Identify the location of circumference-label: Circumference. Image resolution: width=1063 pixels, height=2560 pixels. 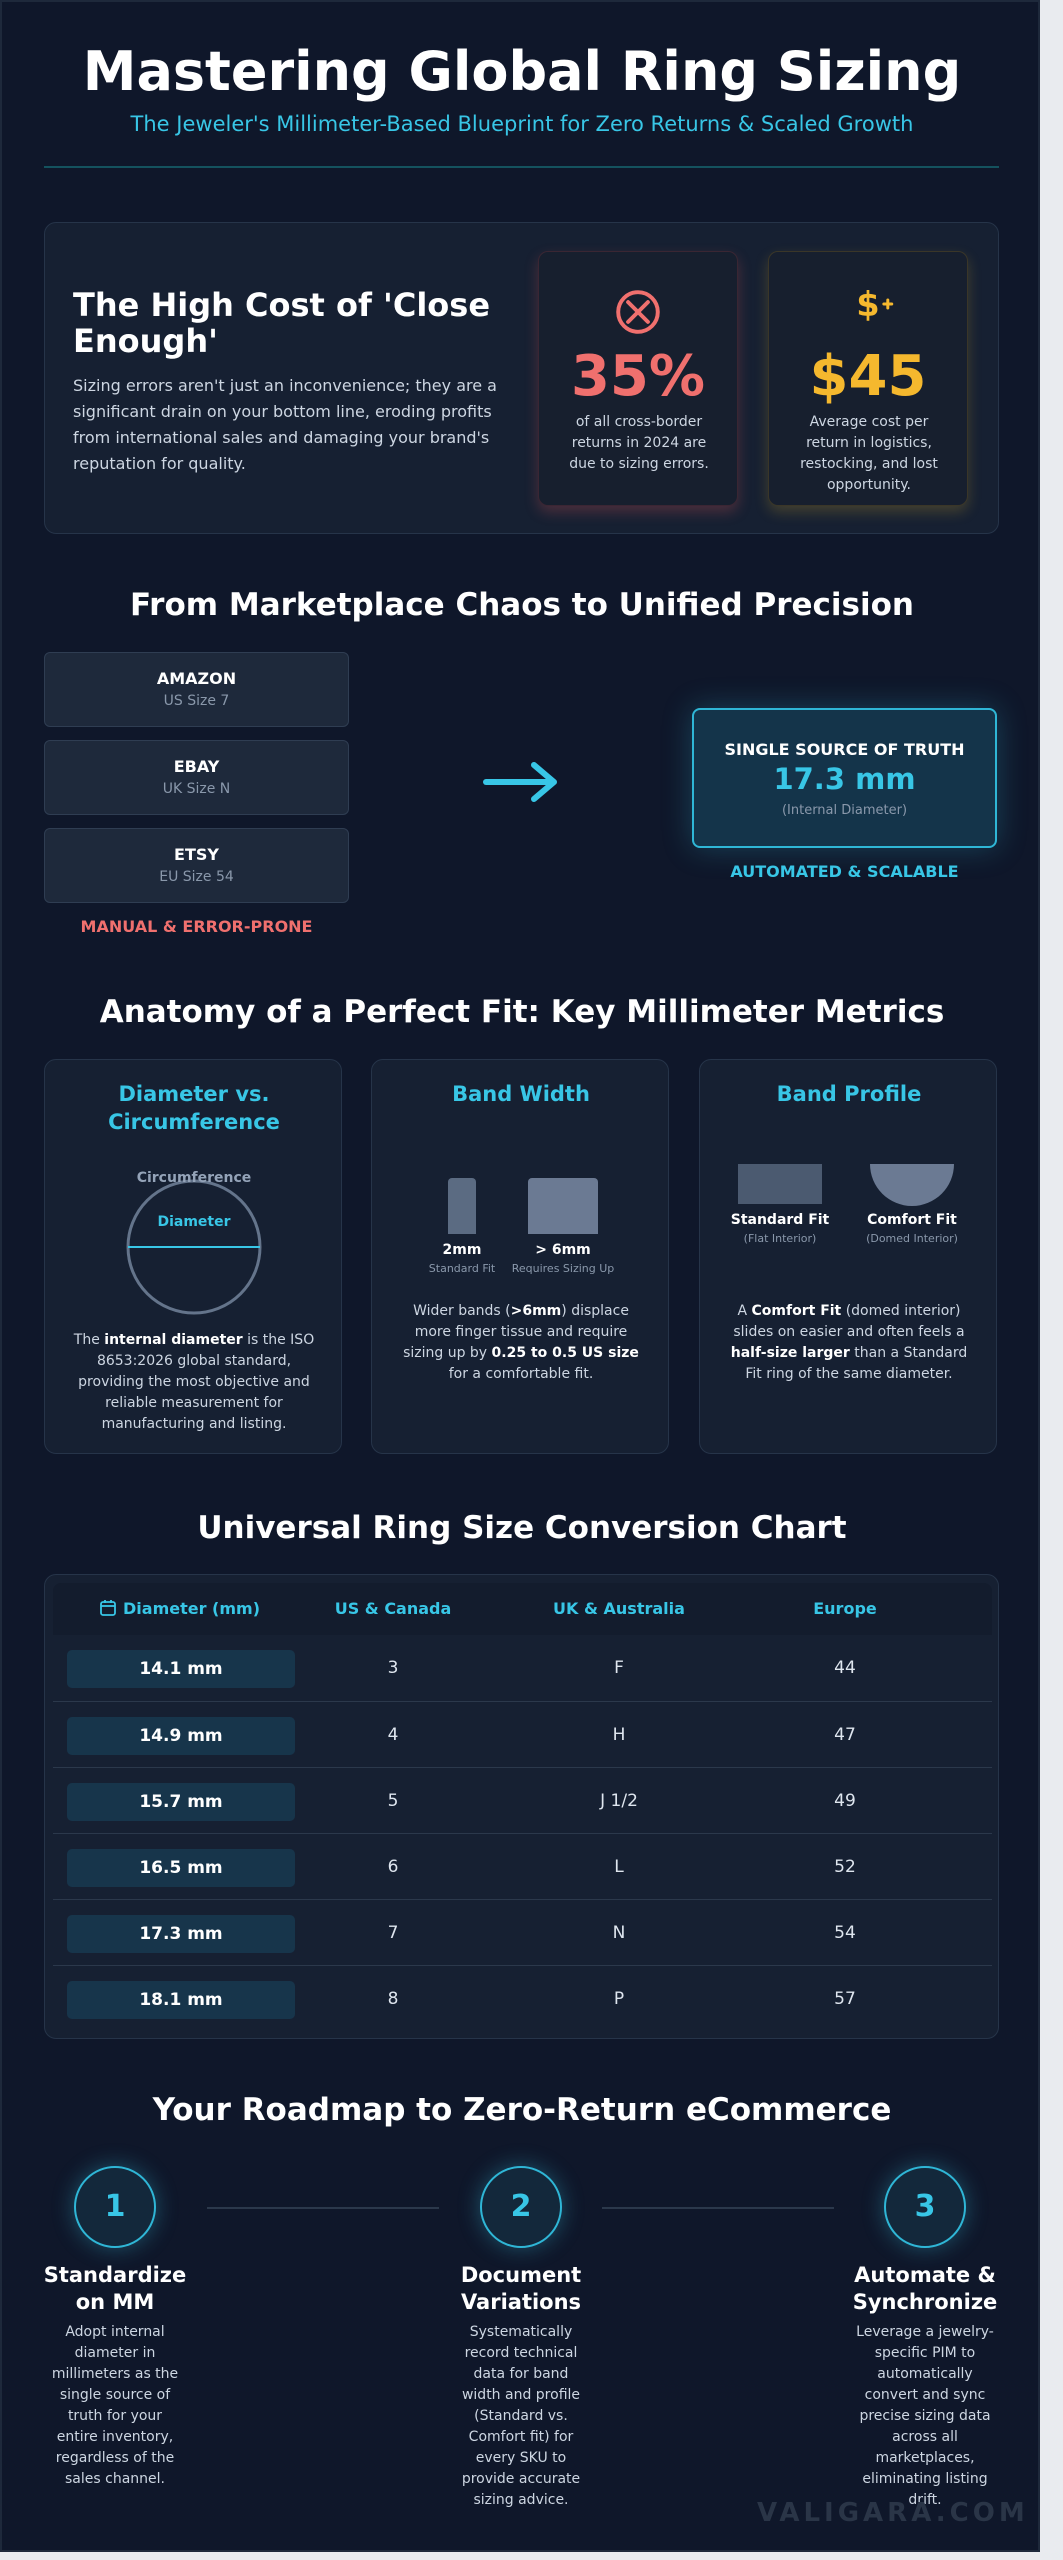
(194, 1178).